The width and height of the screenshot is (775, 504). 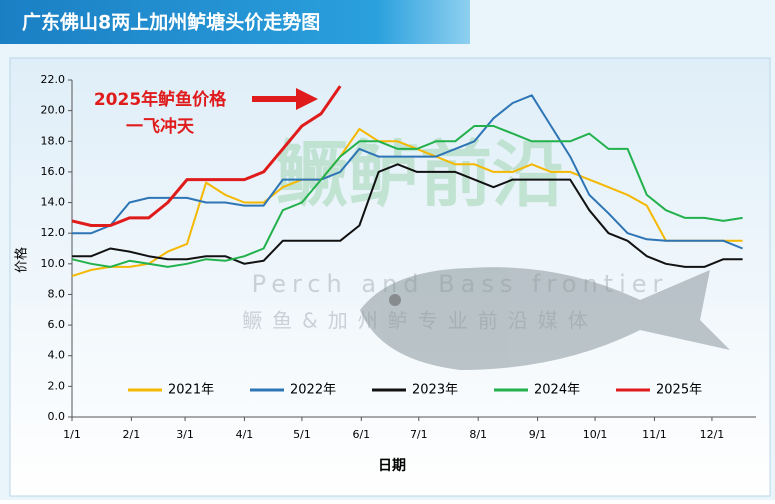 I want to click on annotation: 一飞冲天, so click(x=160, y=126).